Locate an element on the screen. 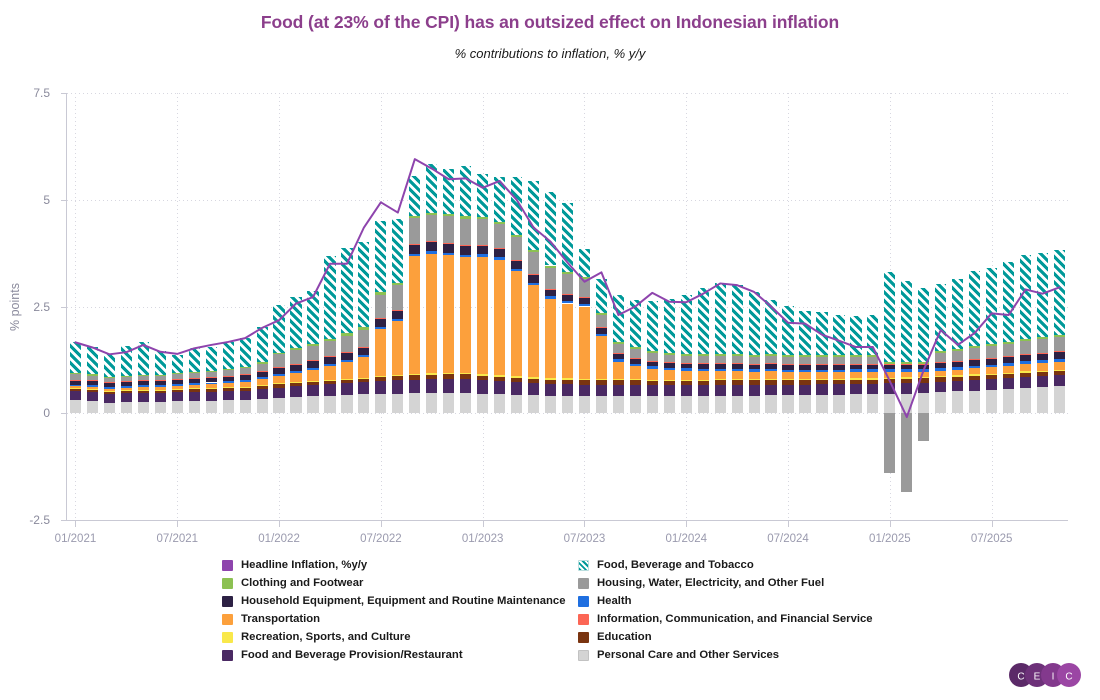  legend-item: Food and Beverage Provision/Restaurant is located at coordinates (393, 655).